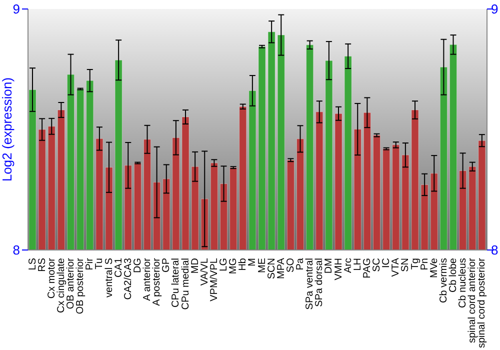 Image resolution: width=500 pixels, height=350 pixels. Describe the element at coordinates (186, 284) in the screenshot. I see `x-tick-label: CPu medial` at that location.